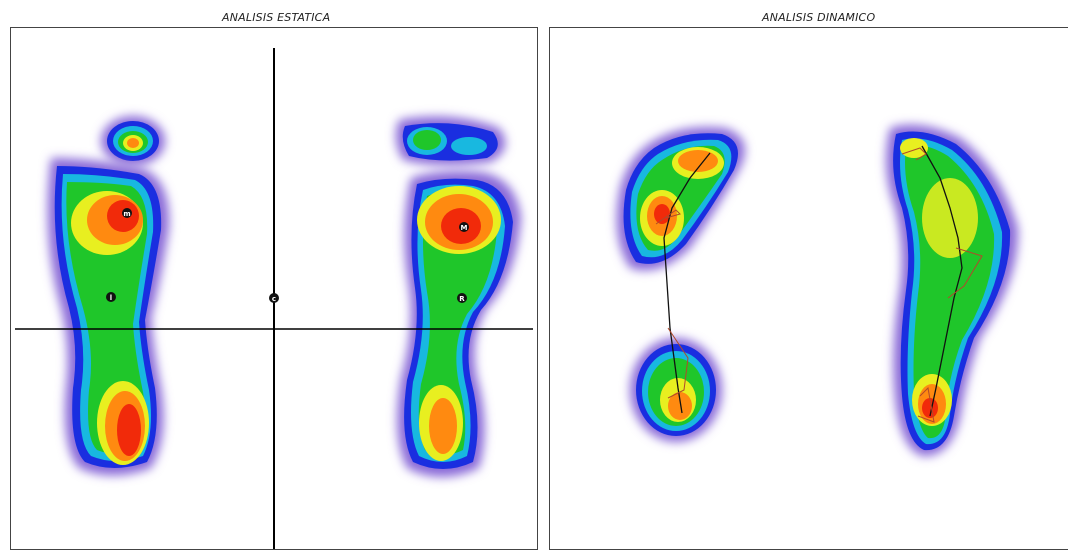 This screenshot has height=550, width=1068. I want to click on static-panel-title: ANALISIS ESTATICA, so click(276, 17).